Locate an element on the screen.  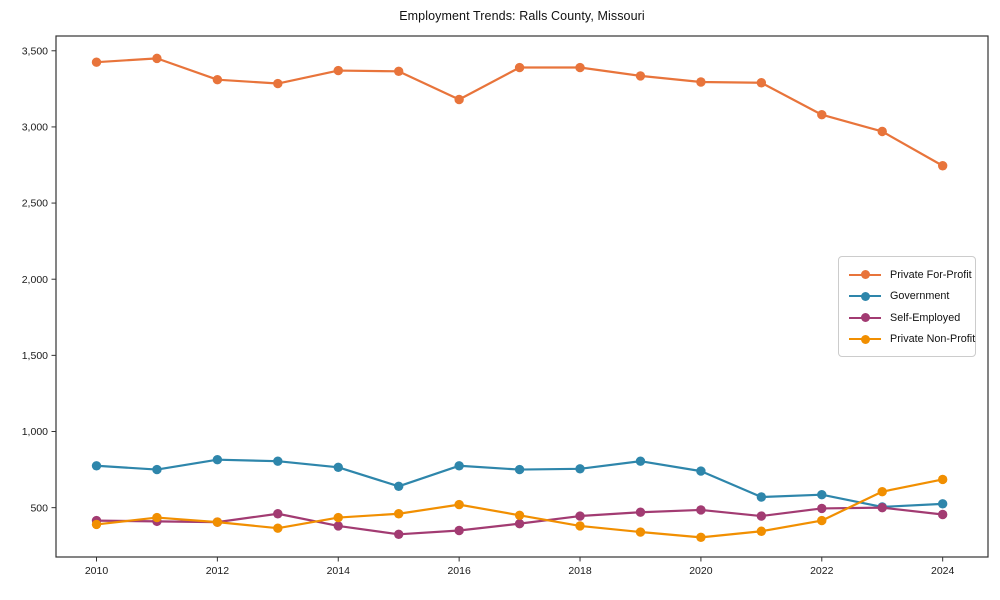
legend-item-government: Government is located at coordinates (908, 297).